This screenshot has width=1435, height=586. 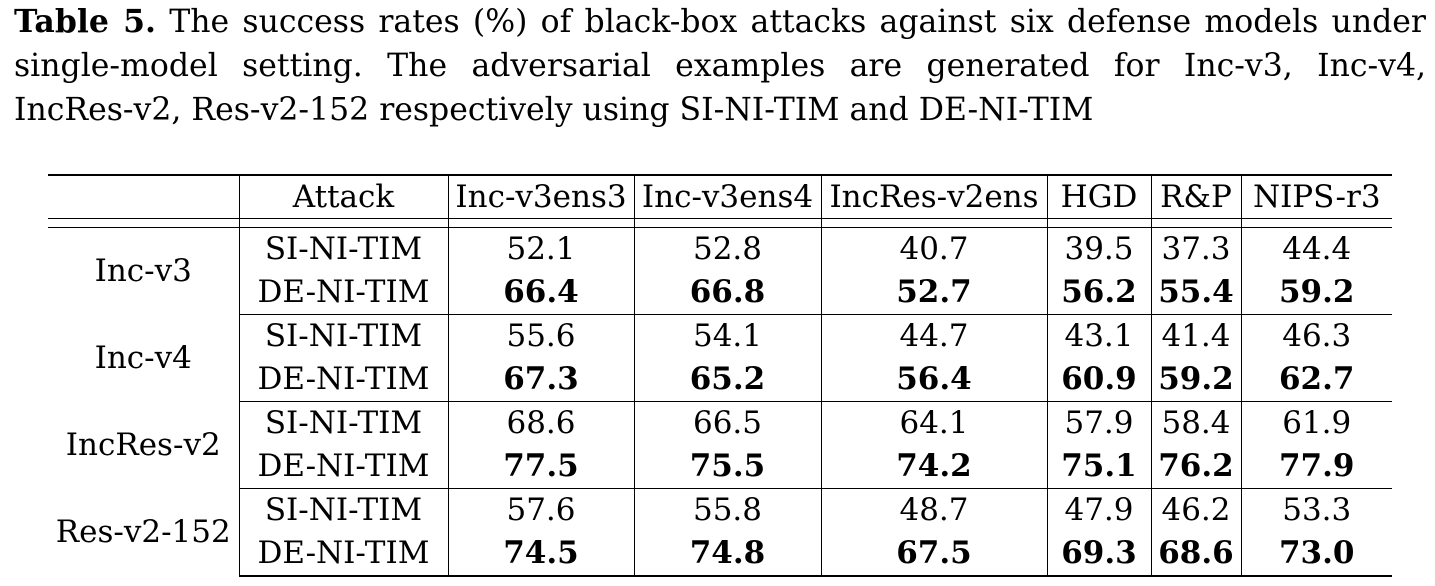 What do you see at coordinates (540, 380) in the screenshot?
I see `value-cell-best: 67.3` at bounding box center [540, 380].